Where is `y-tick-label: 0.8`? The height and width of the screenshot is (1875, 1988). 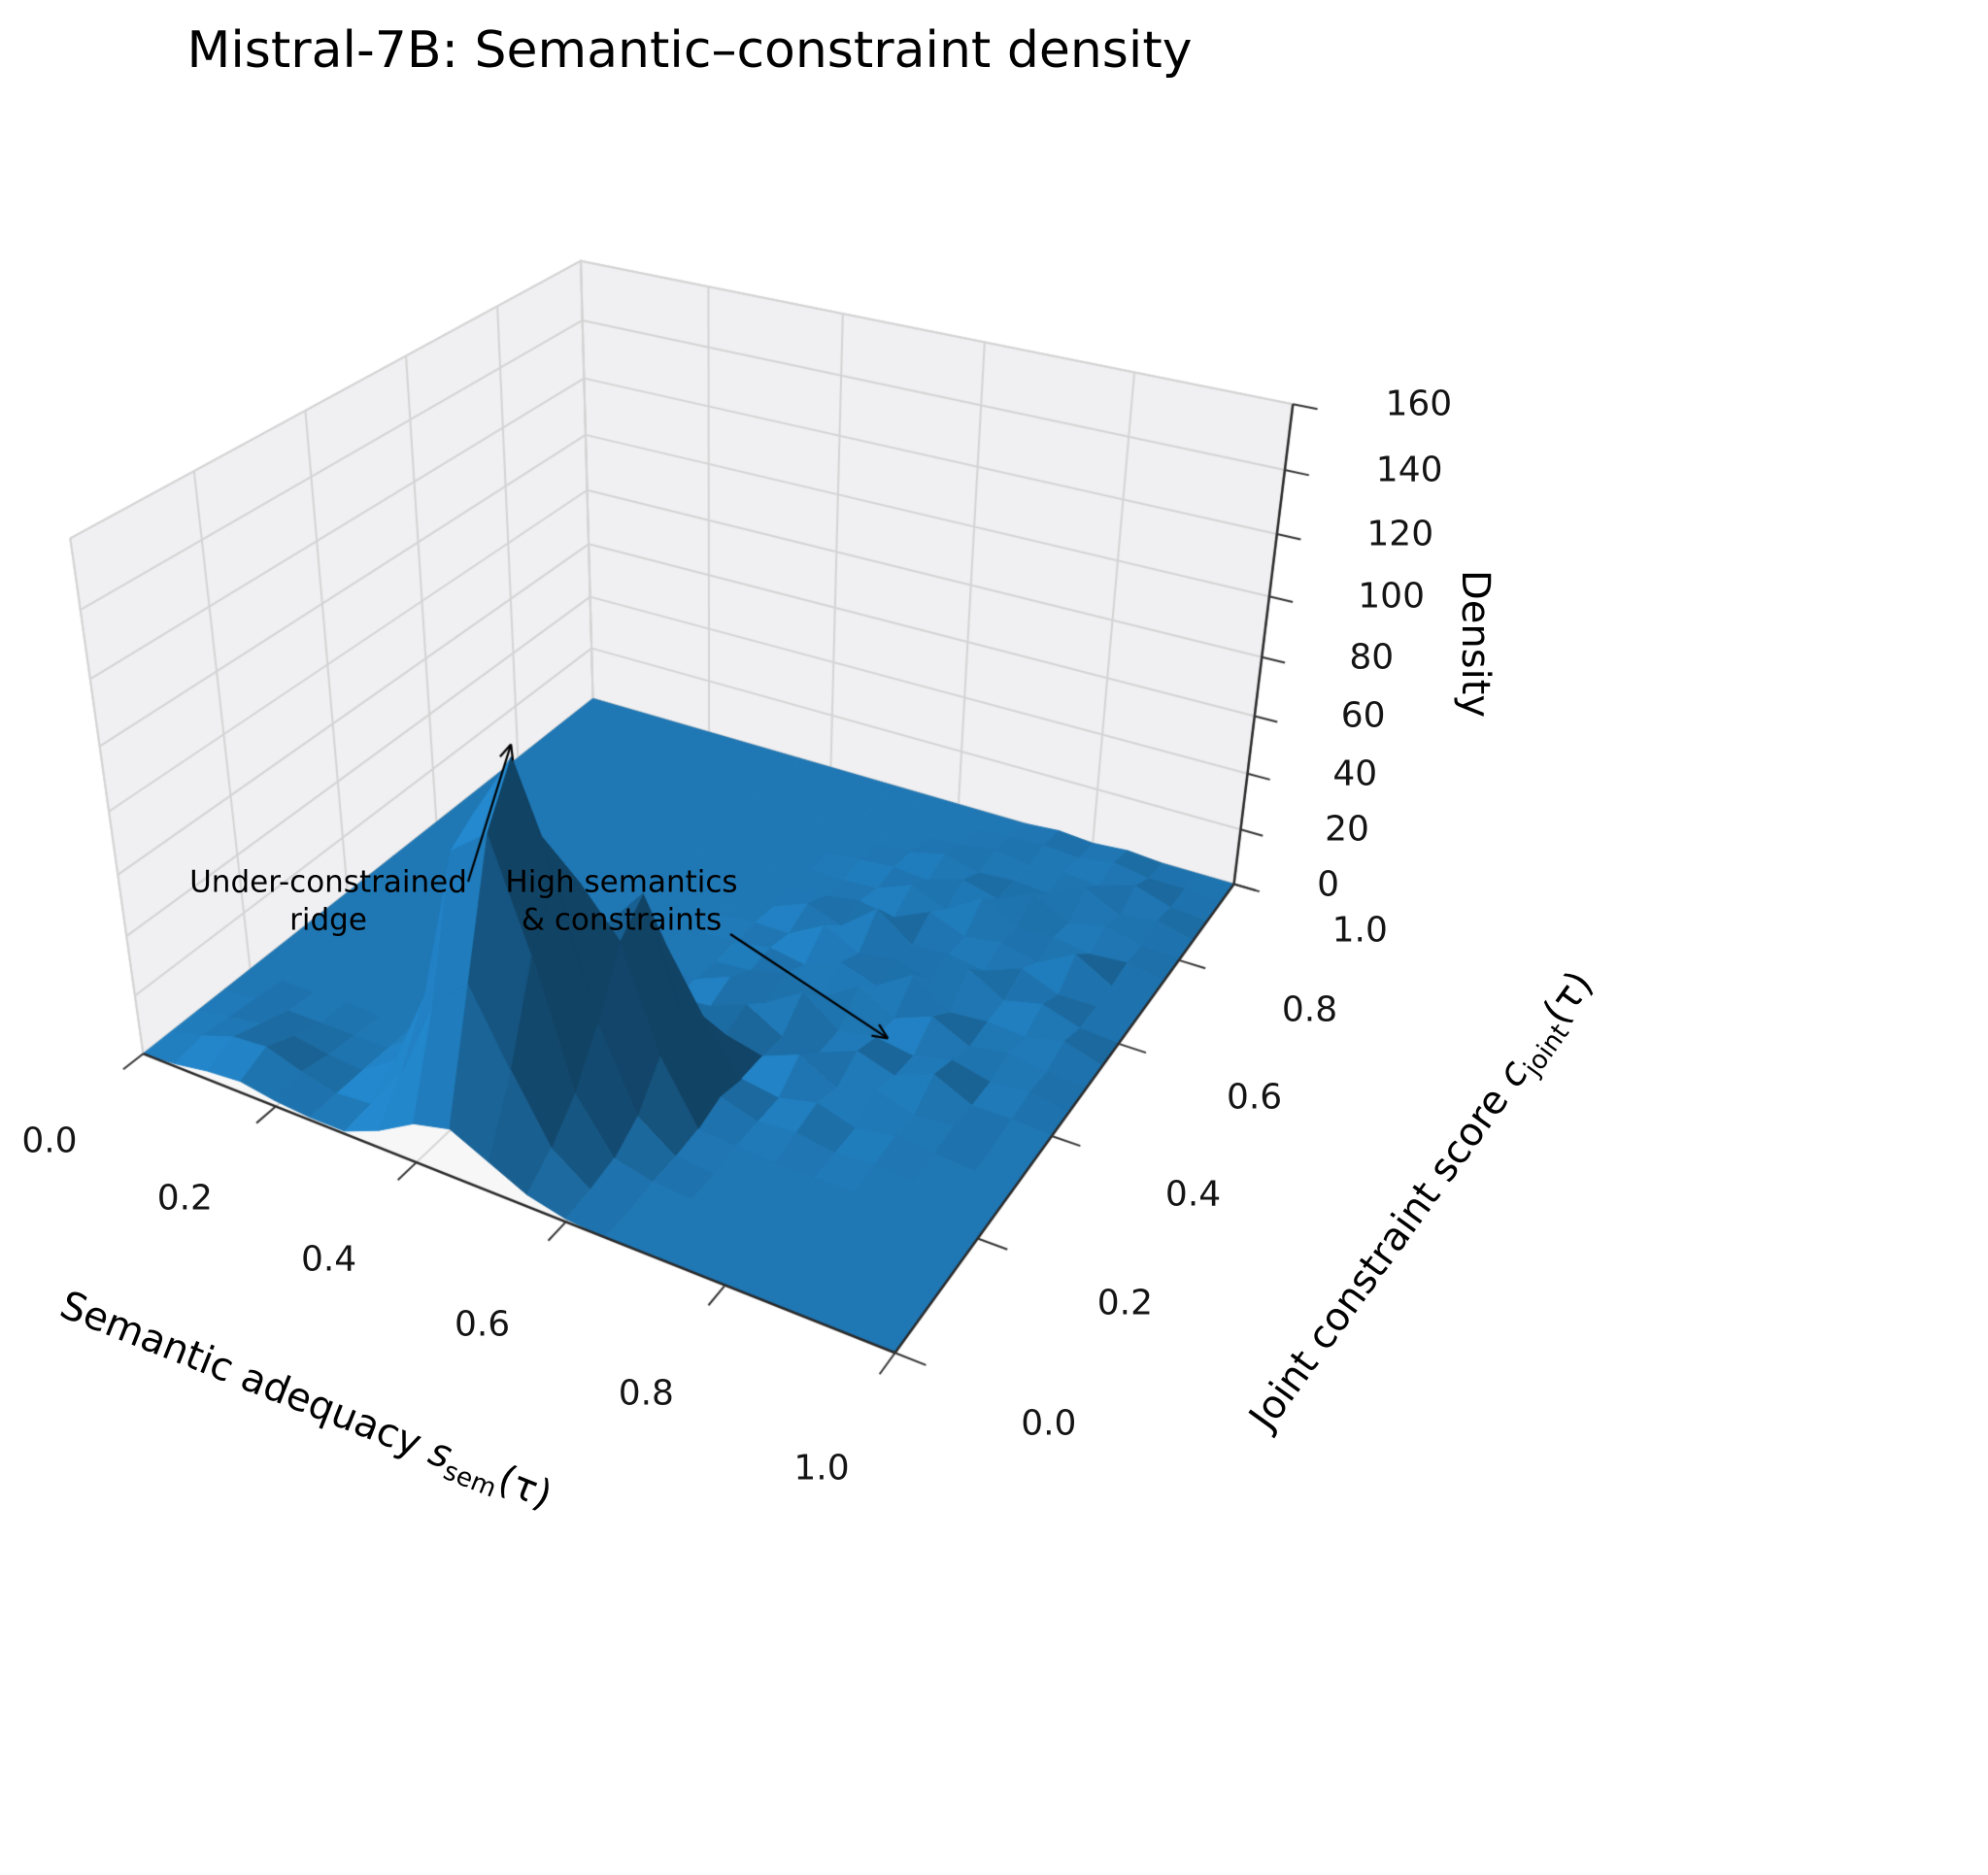
y-tick-label: 0.8 is located at coordinates (1309, 1009).